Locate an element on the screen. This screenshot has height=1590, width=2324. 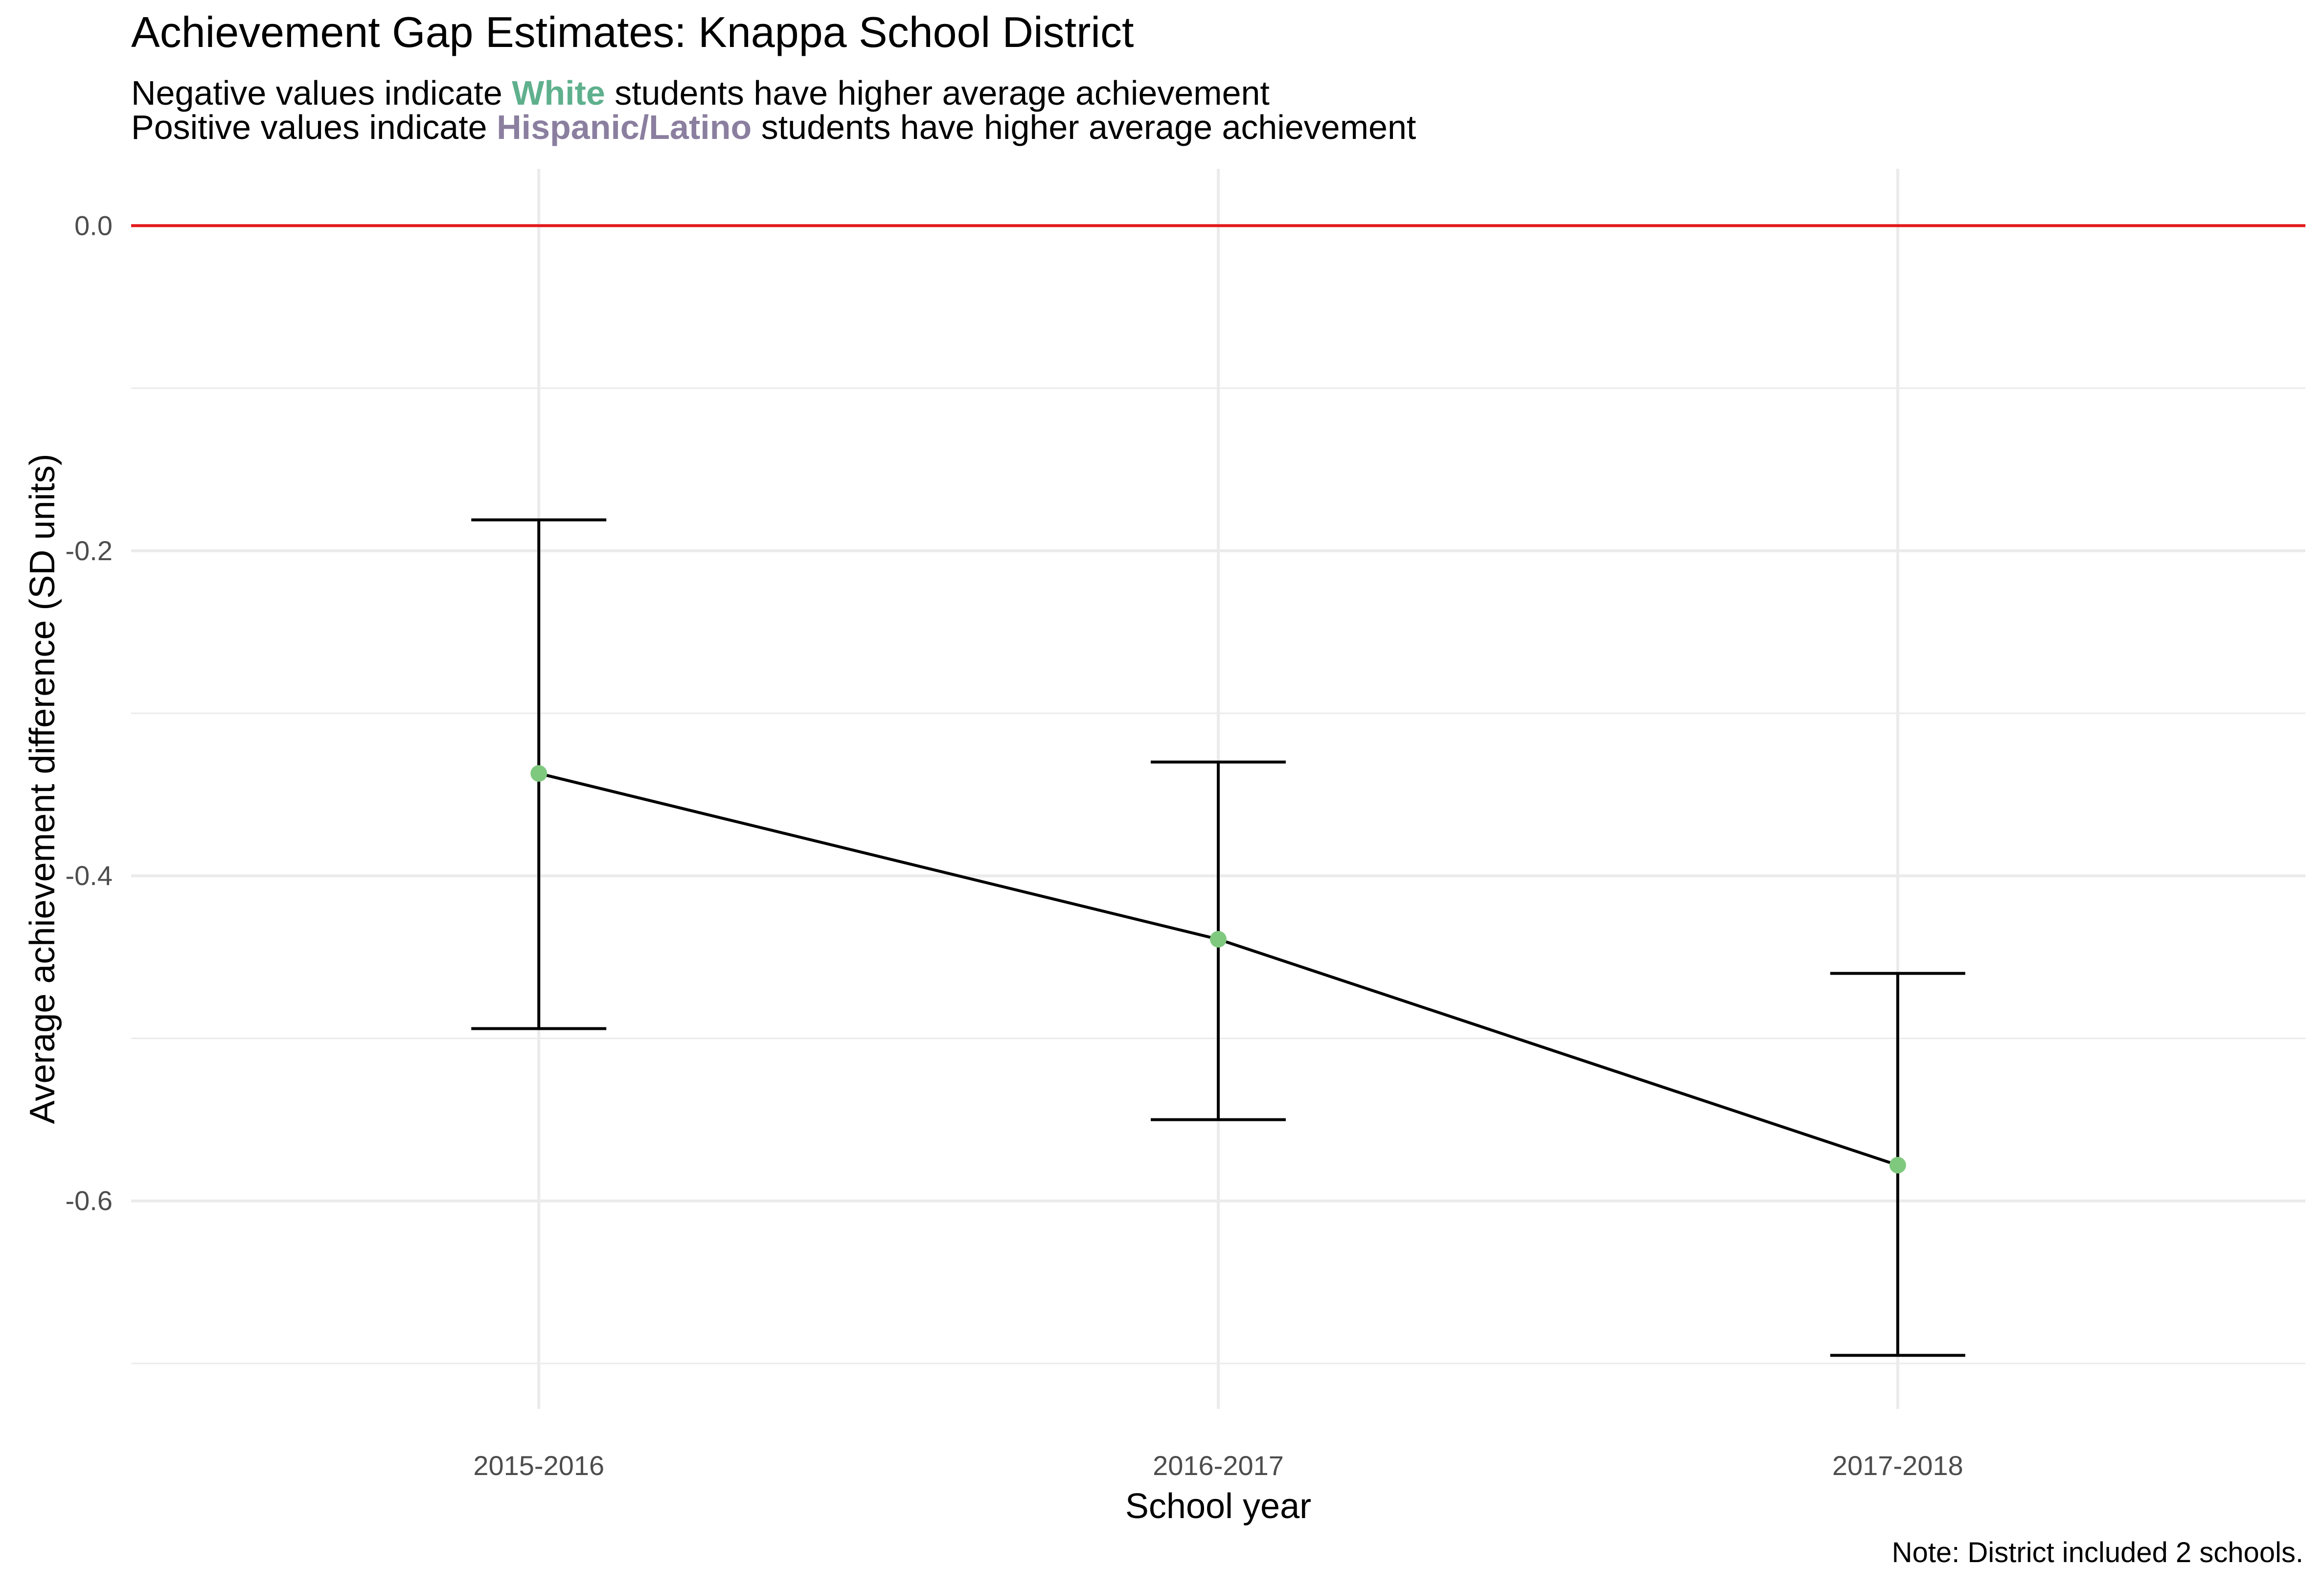
x-tick-label: 2015-2016 is located at coordinates (538, 1465).